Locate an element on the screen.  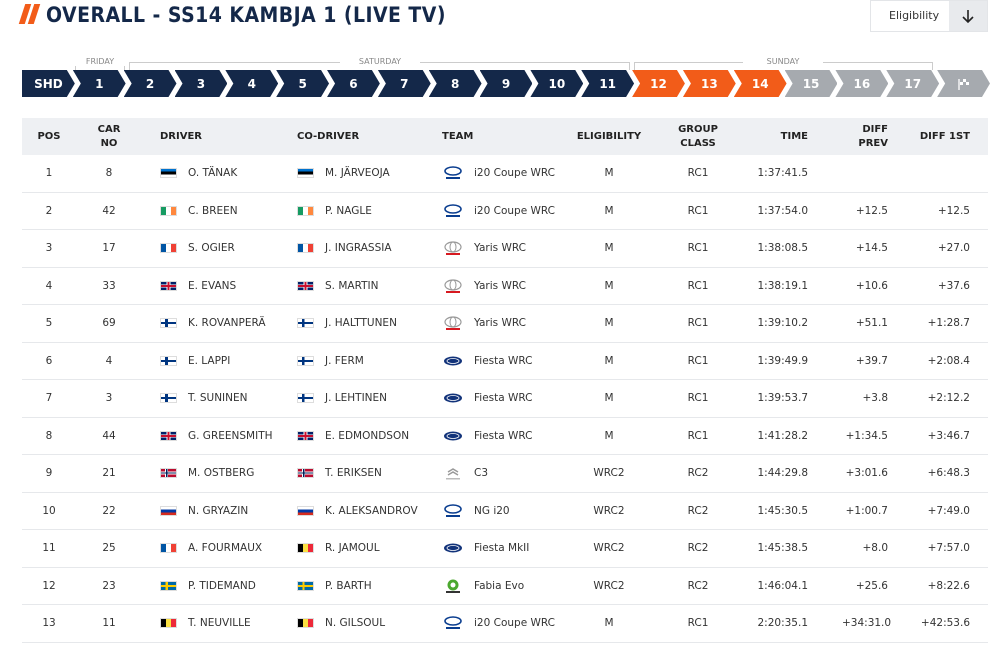
eligibility-filter: Eligibility is located at coordinates (929, 16).